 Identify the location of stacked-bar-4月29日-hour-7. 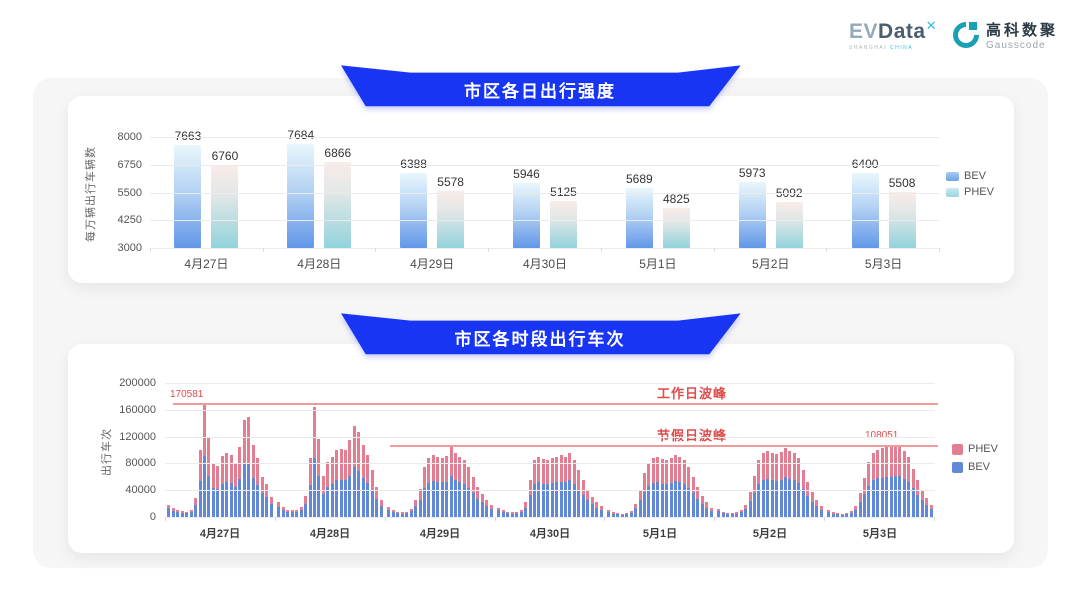
(420, 502).